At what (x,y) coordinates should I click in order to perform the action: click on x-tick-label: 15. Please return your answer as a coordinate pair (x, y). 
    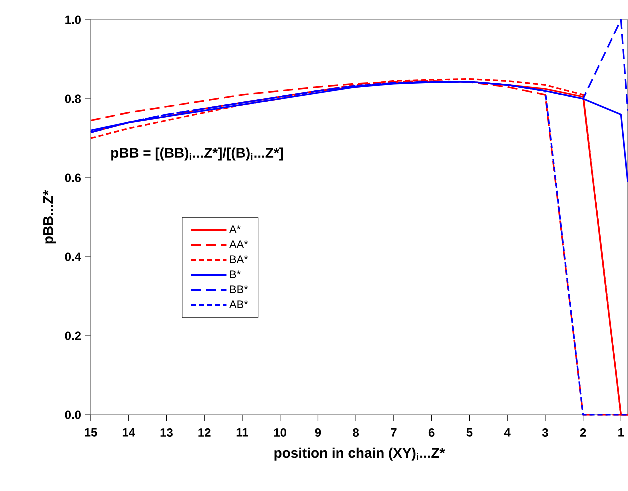
    Looking at the image, I should click on (91, 432).